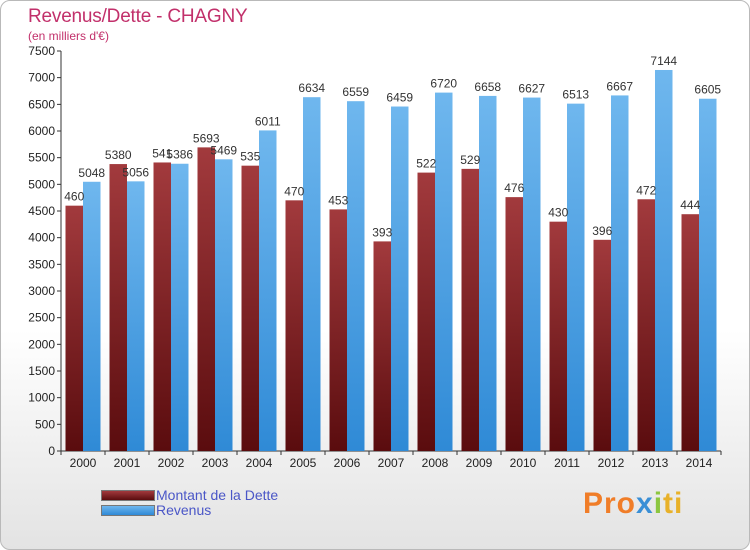  Describe the element at coordinates (250, 157) in the screenshot. I see `data-label-dette: 535` at that location.